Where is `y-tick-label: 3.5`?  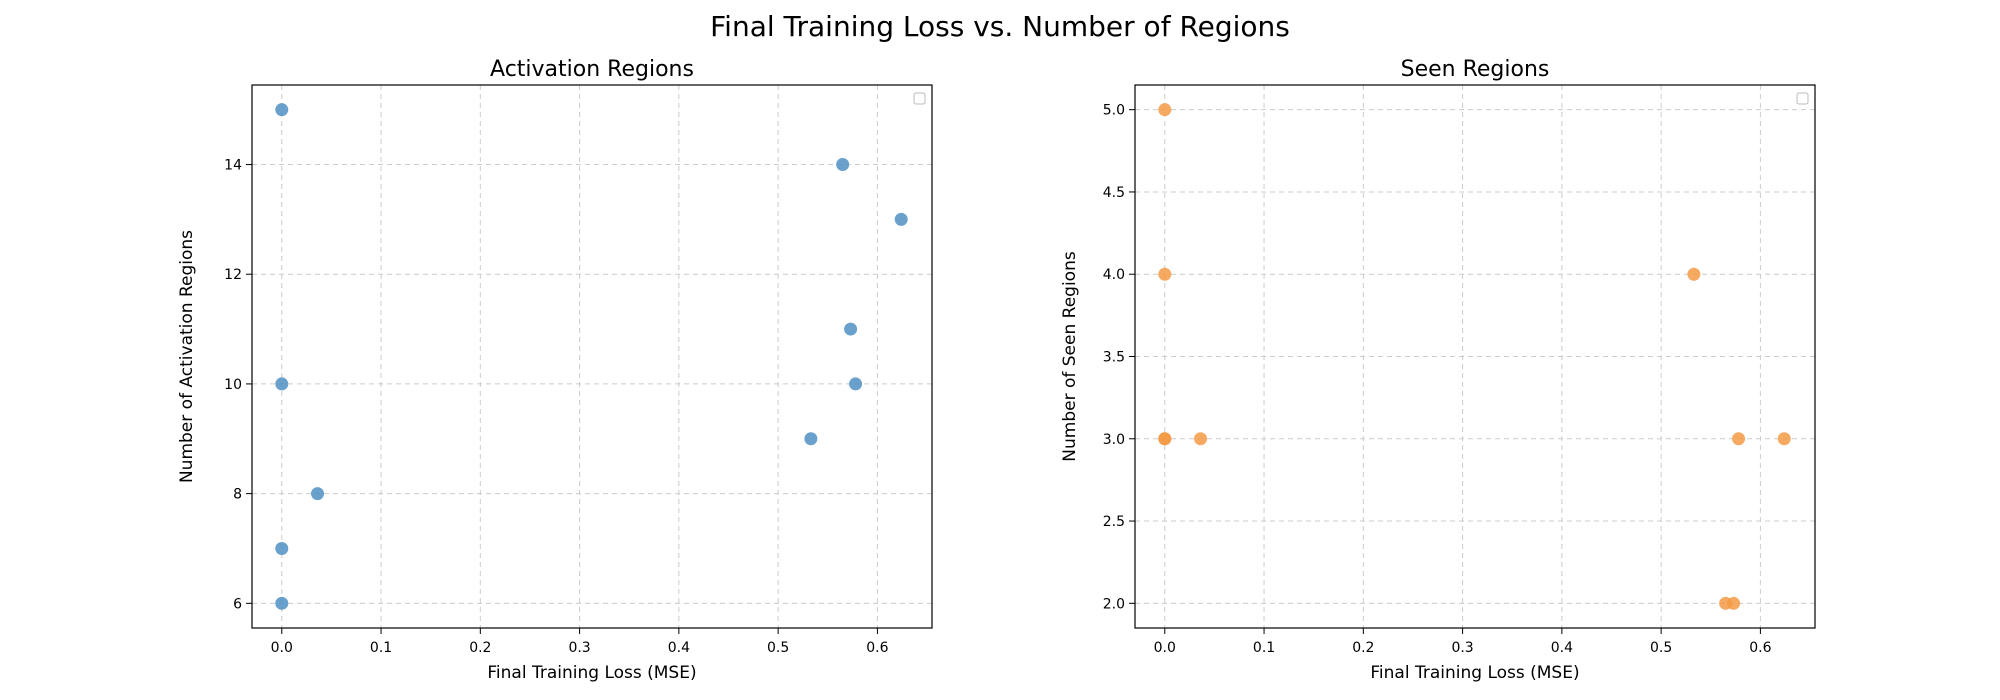 y-tick-label: 3.5 is located at coordinates (1114, 358).